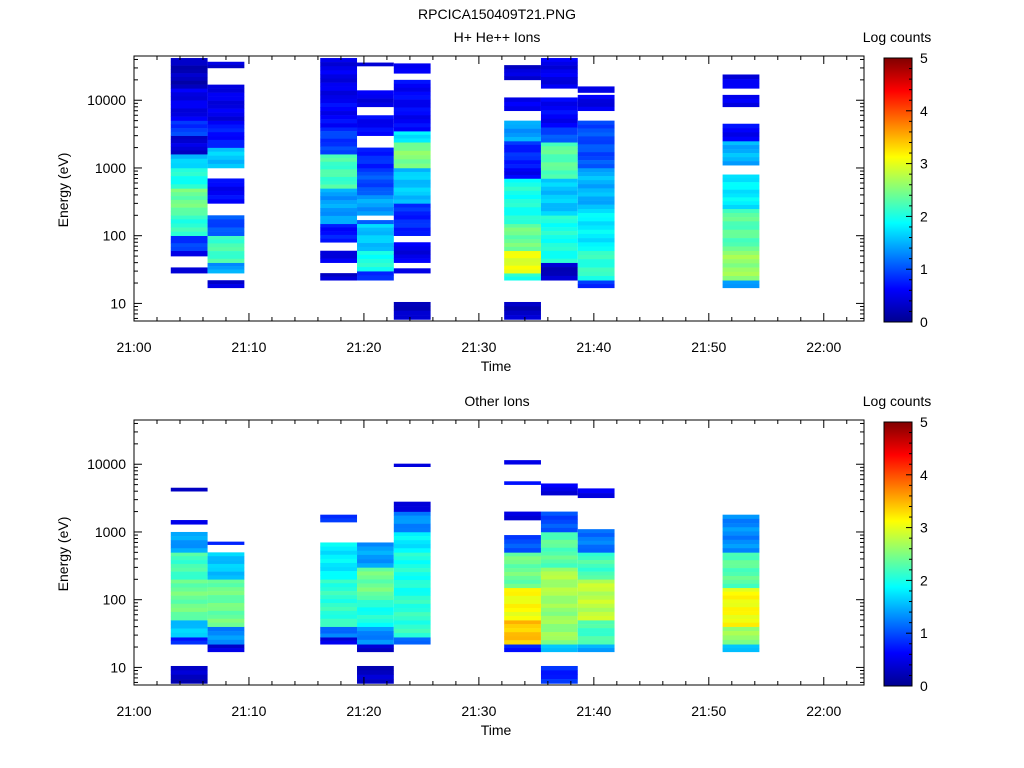  I want to click on colorbar-tick-label: 3, so click(924, 164).